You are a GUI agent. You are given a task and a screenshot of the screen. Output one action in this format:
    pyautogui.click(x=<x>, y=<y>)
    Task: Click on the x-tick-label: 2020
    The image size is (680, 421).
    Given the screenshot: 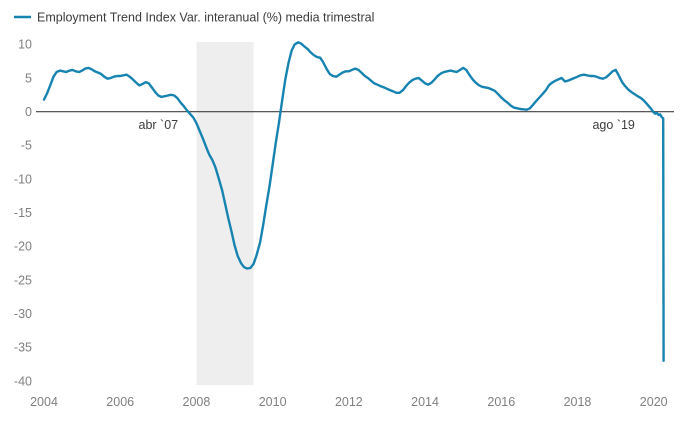 What is the action you would take?
    pyautogui.click(x=654, y=402)
    